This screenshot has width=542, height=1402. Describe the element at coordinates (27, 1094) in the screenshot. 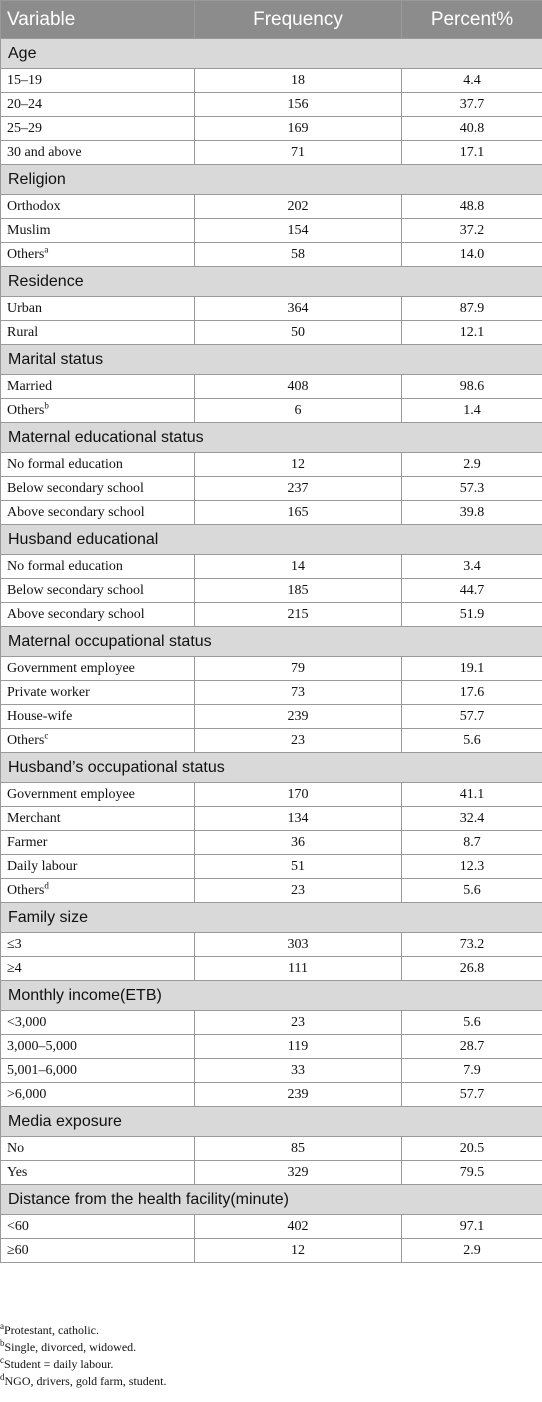

I see `row-label: >6,000` at that location.